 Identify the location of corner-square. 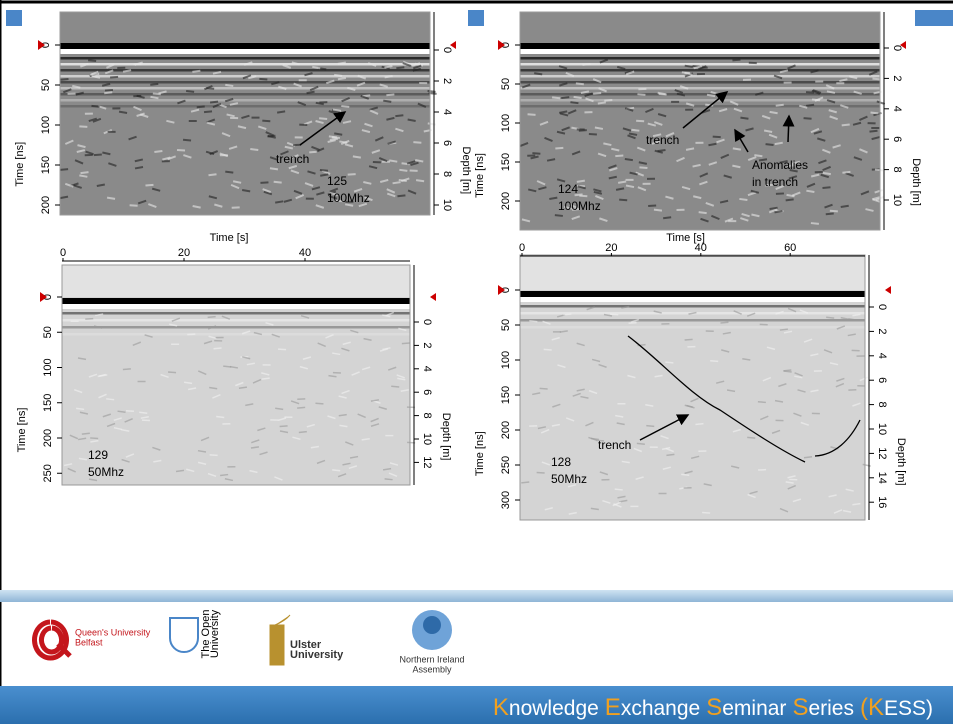
(476, 18).